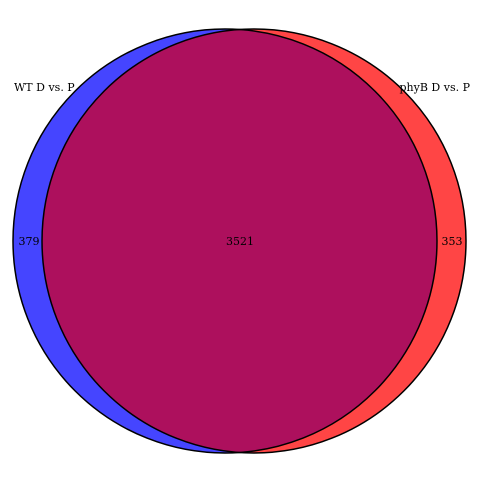 Image resolution: width=480 pixels, height=480 pixels. I want to click on set-b-only-count: 353, so click(452, 241).